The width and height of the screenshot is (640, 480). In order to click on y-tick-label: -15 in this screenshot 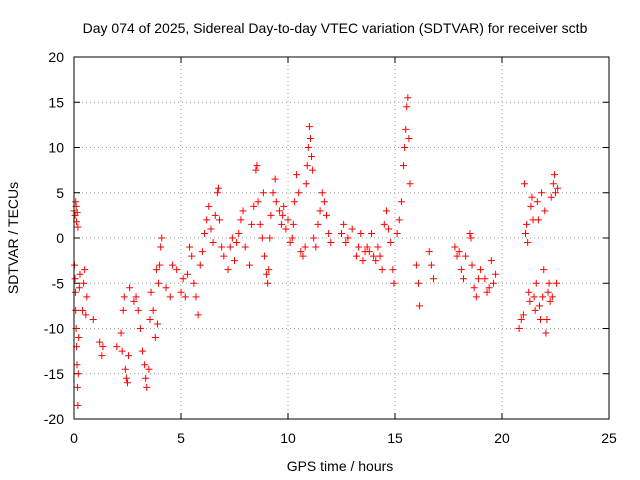, I will do `click(54, 374)`.